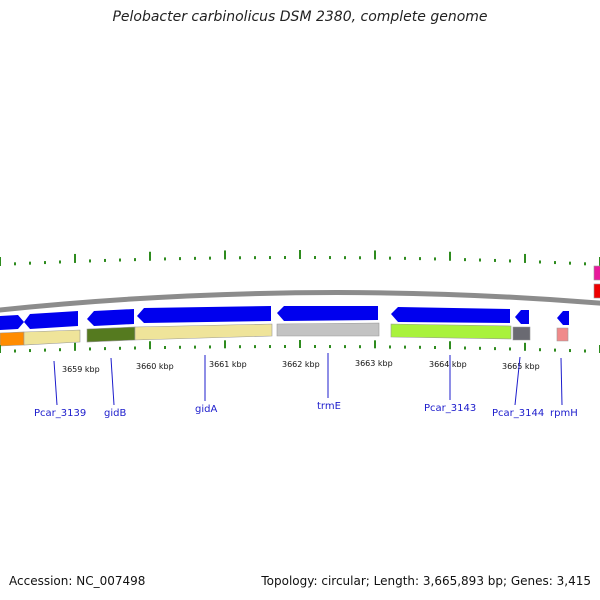 The image size is (600, 600). Describe the element at coordinates (563, 318) in the screenshot. I see `gene-arrow-rpmh` at that location.